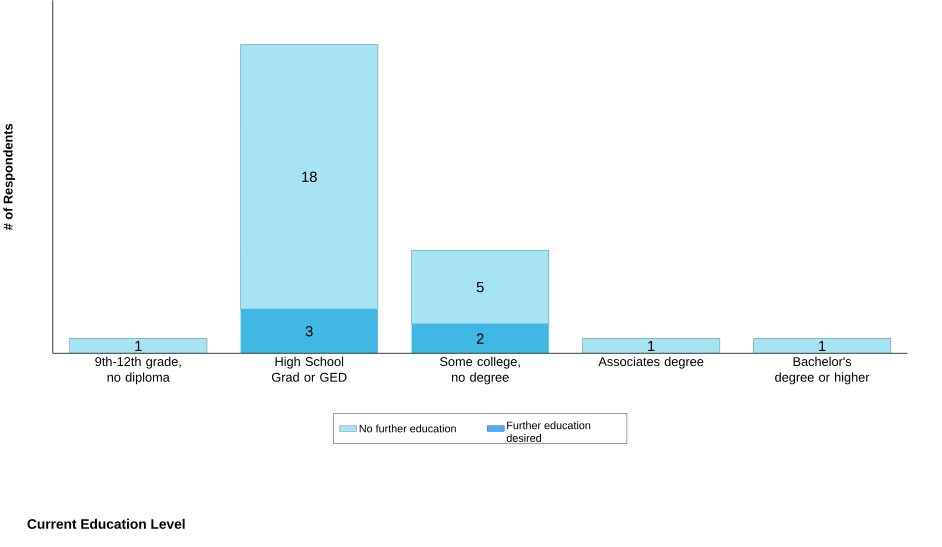 The image size is (942, 547). I want to click on y-axis-title: # of Respondents, so click(9, 177).